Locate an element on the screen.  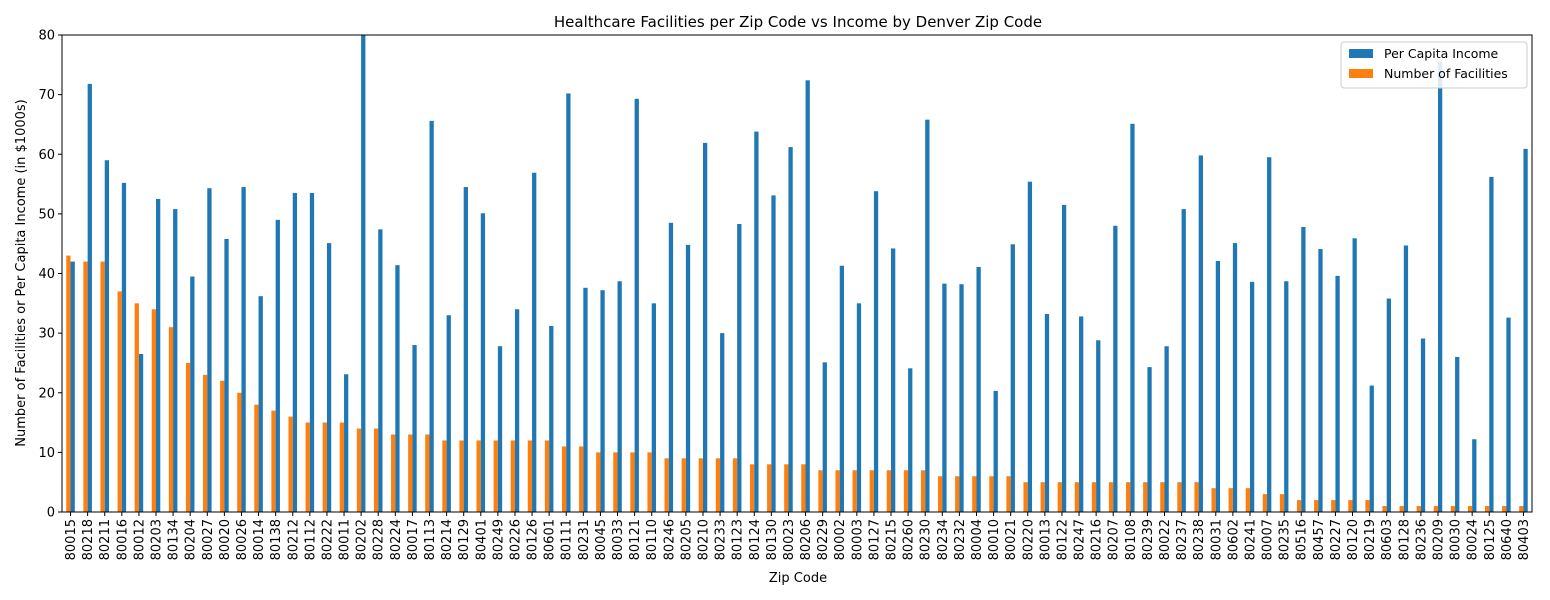
x-tick-label: 80212 is located at coordinates (293, 539).